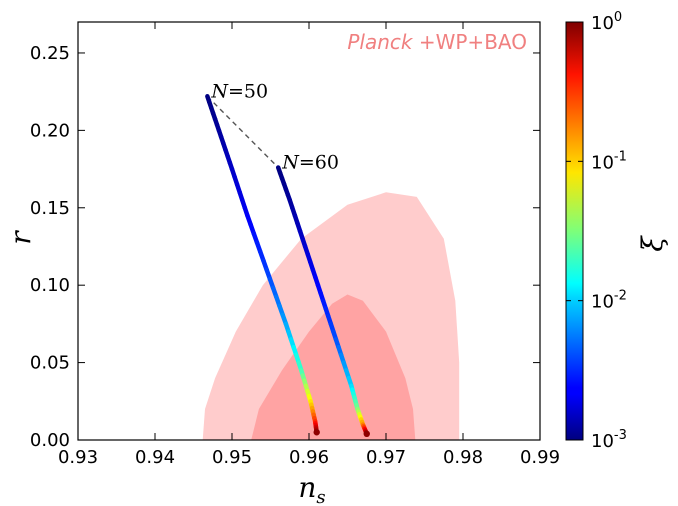 Image resolution: width=678 pixels, height=506 pixels. I want to click on colorbar-tick-label: 10⁰, so click(606, 22).